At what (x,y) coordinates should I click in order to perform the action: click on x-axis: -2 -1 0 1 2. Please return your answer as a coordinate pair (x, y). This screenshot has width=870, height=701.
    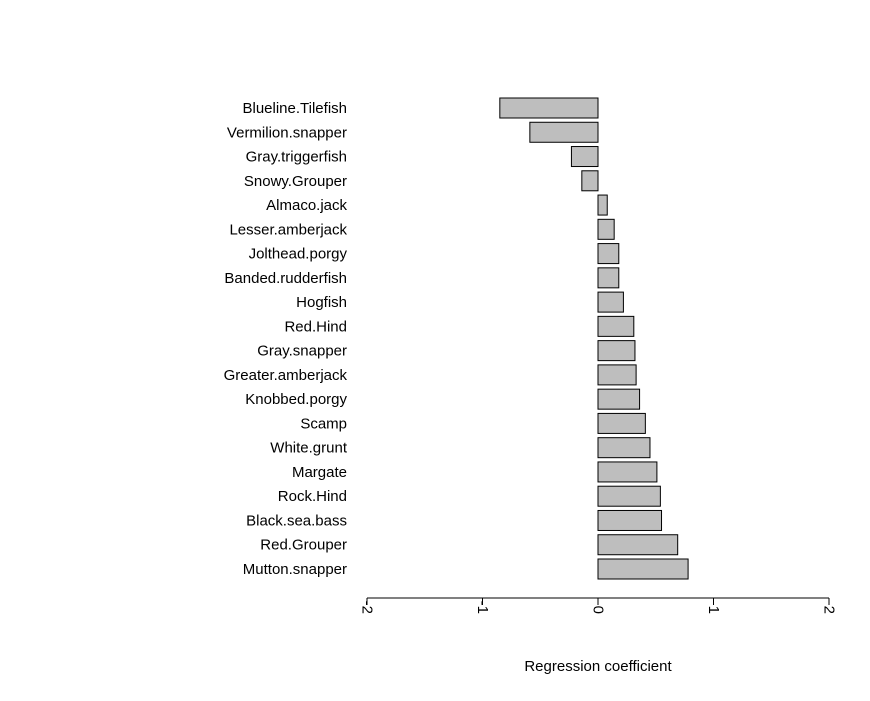
    Looking at the image, I should click on (598, 605).